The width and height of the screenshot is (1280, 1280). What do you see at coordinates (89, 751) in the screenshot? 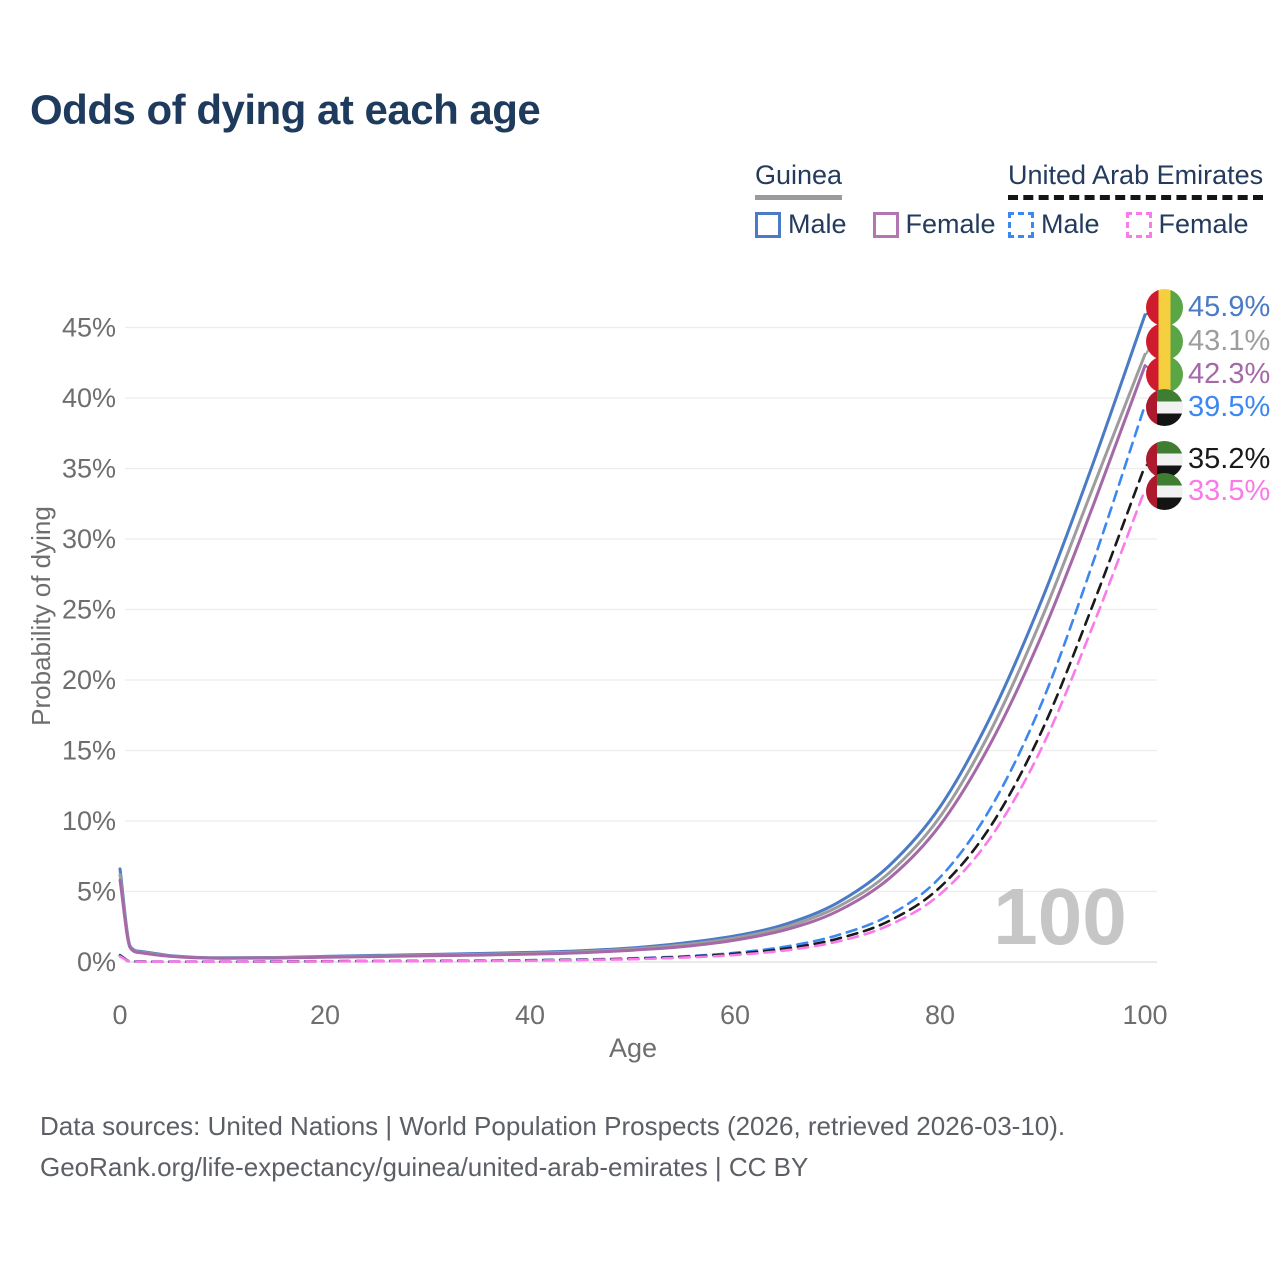
I see `y-tick-label: 15%` at bounding box center [89, 751].